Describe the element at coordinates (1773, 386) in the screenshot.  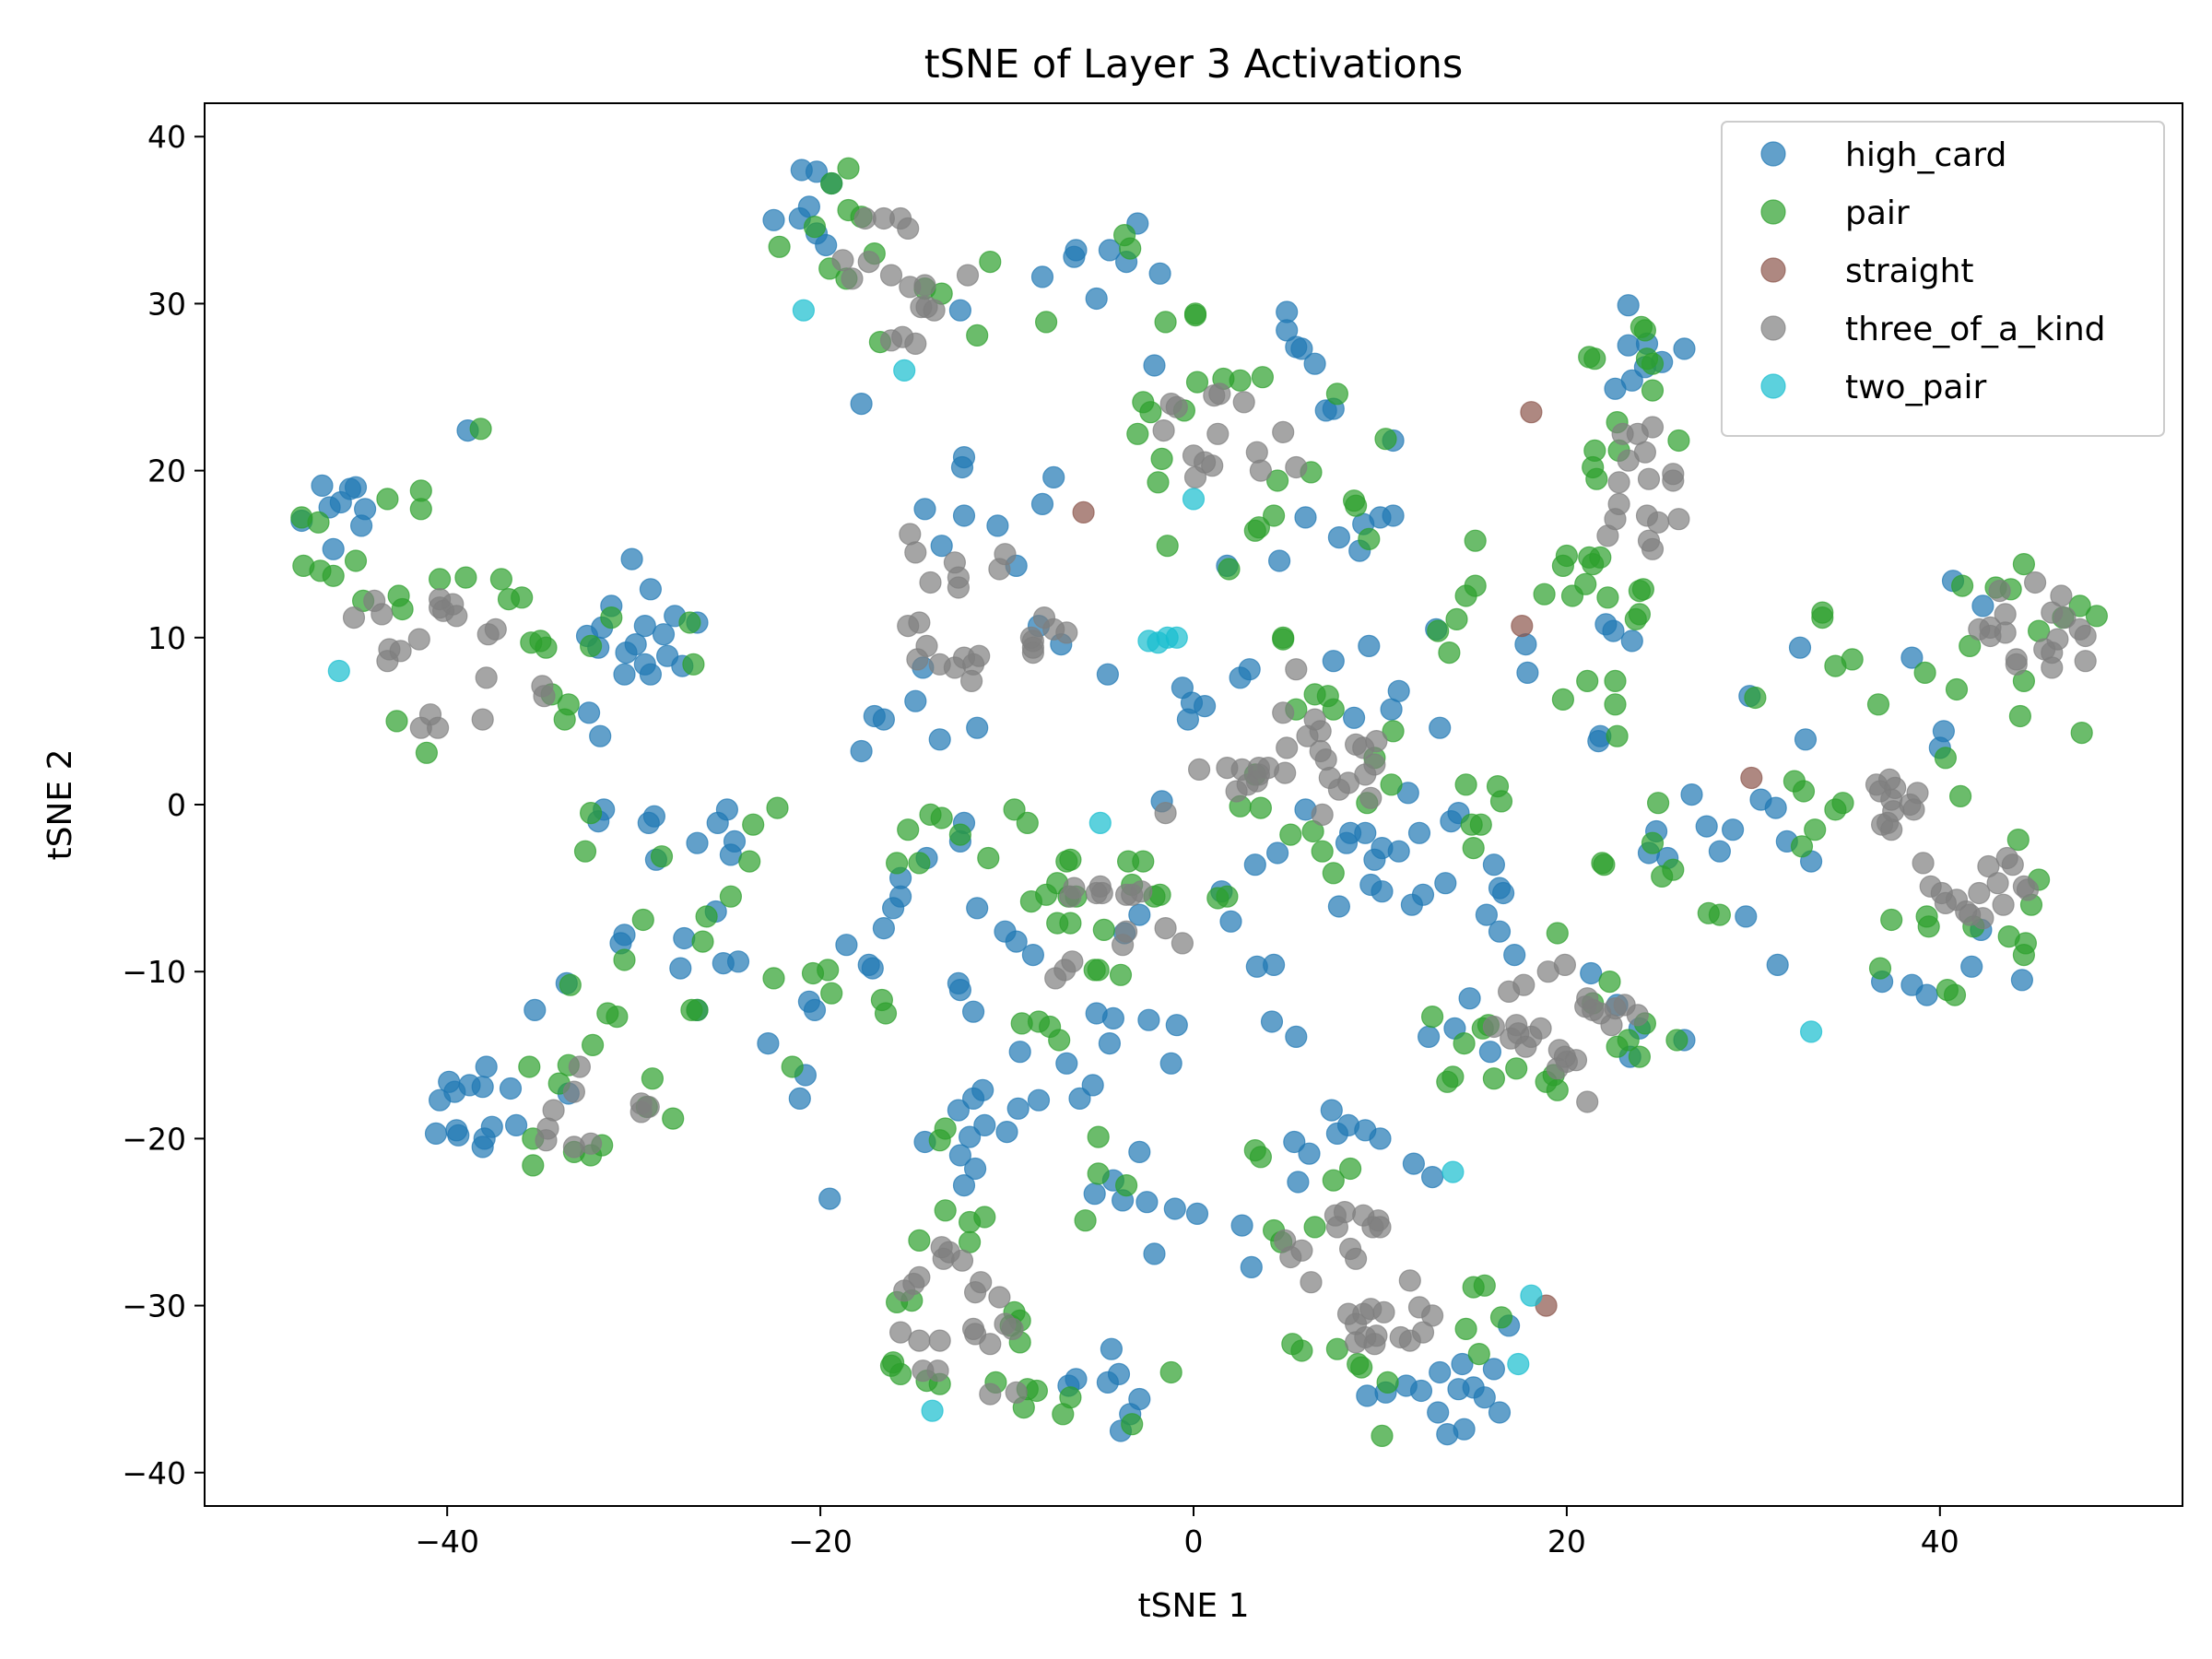
I see `legend-marker` at that location.